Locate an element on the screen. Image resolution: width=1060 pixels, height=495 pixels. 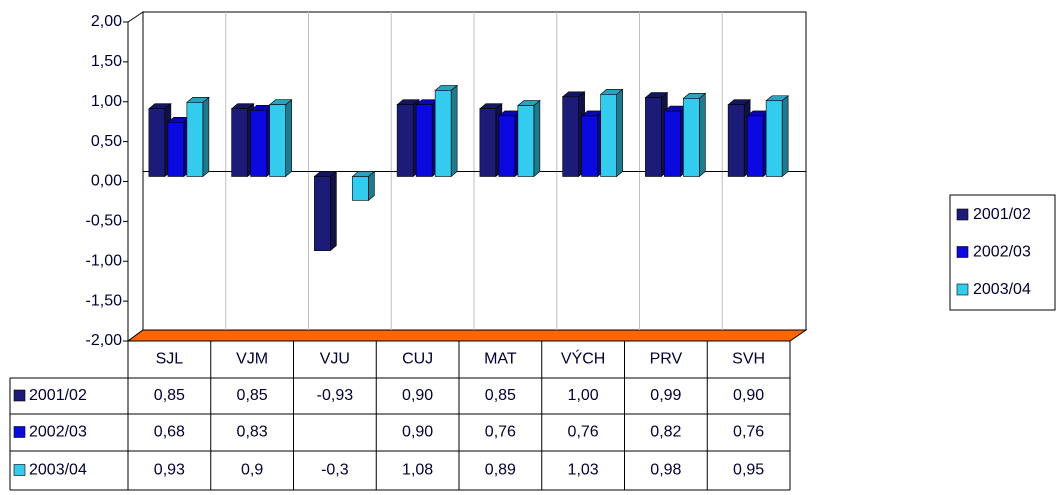
y-tick-label: -1,50 is located at coordinates (104, 300).